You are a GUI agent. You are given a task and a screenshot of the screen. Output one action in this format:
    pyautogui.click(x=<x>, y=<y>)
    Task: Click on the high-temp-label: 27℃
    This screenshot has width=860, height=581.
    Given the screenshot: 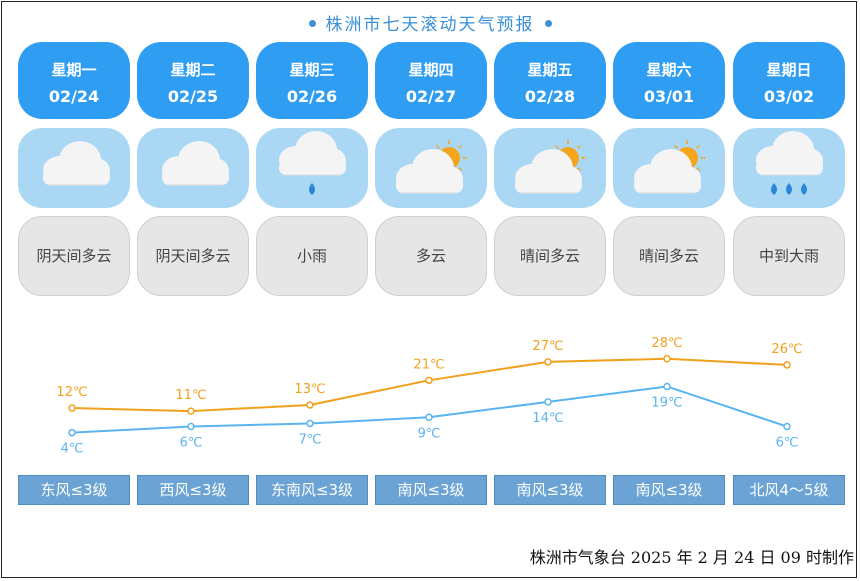 What is the action you would take?
    pyautogui.click(x=547, y=346)
    